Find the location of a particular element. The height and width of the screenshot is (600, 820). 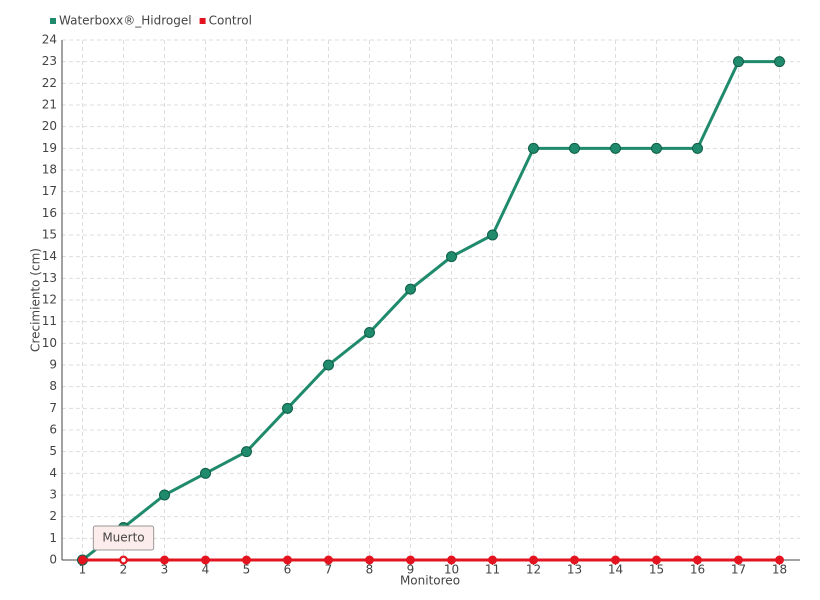

highlight-point is located at coordinates (123, 560).